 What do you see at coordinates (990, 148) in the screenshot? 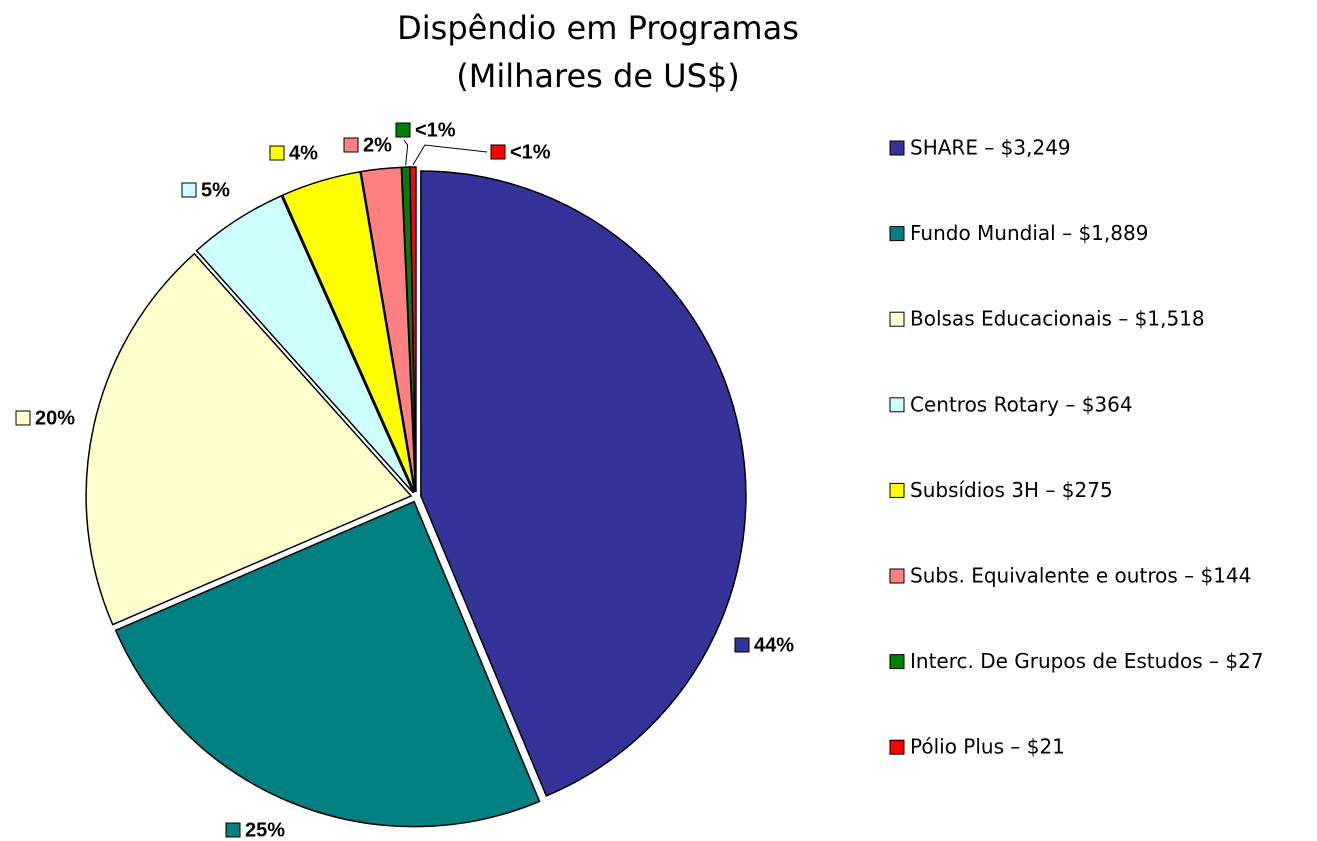
I see `legend-label: SHARE – $3,249` at bounding box center [990, 148].